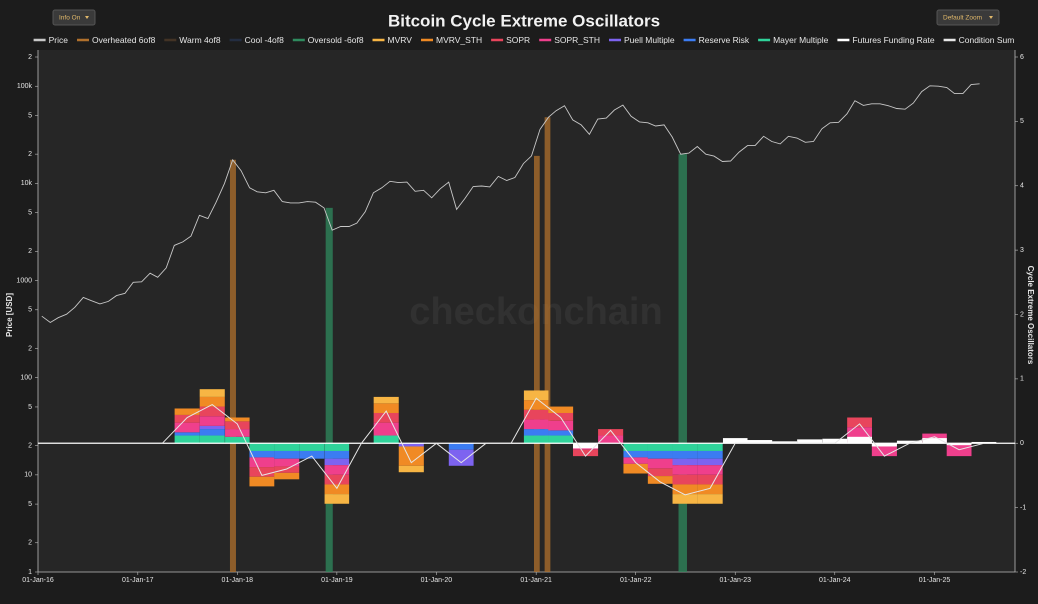 The width and height of the screenshot is (1038, 604). I want to click on legend-item: Price, so click(51, 40).